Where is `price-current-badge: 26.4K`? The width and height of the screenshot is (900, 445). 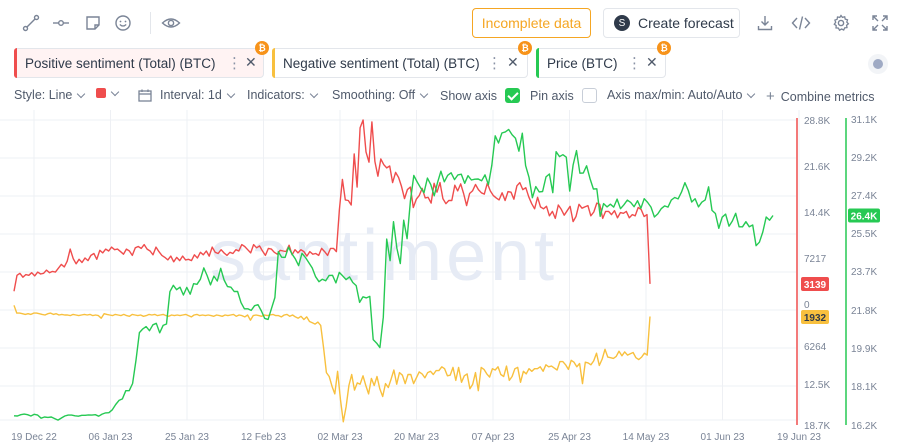 price-current-badge: 26.4K is located at coordinates (864, 215).